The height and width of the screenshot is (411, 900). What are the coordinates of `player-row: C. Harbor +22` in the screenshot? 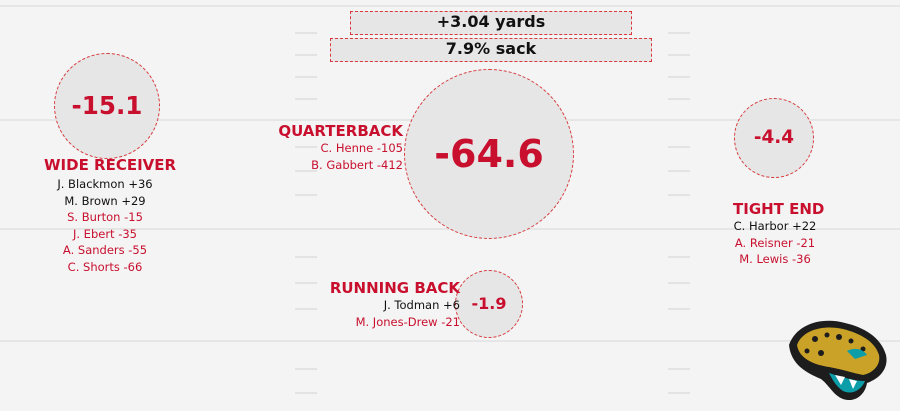 It's located at (775, 226).